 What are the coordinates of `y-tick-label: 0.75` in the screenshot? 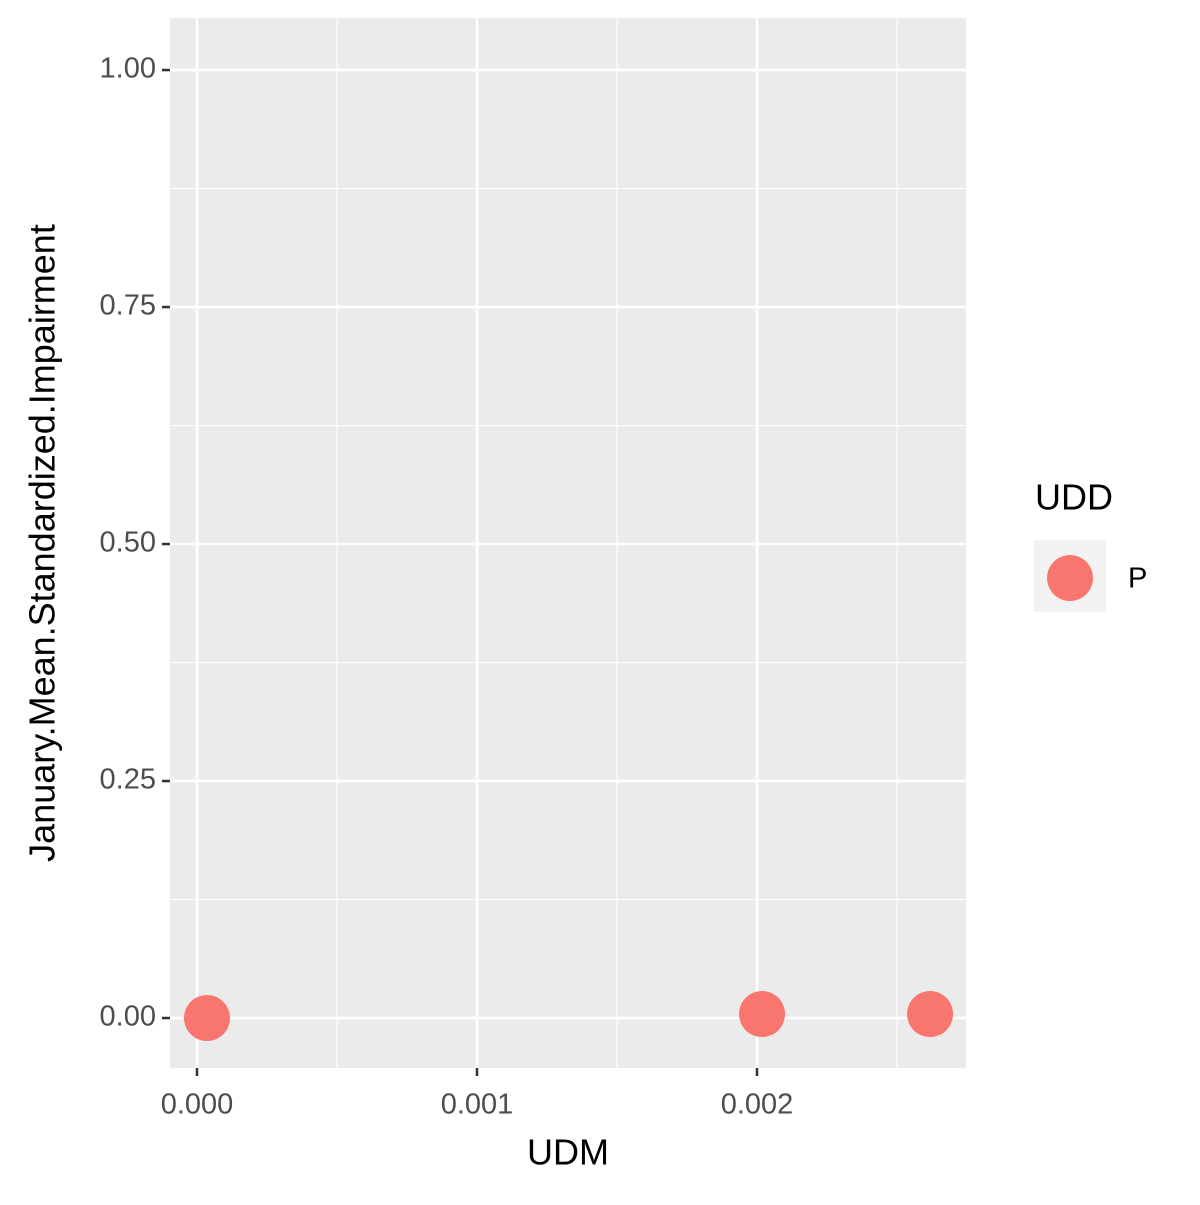 It's located at (128, 306).